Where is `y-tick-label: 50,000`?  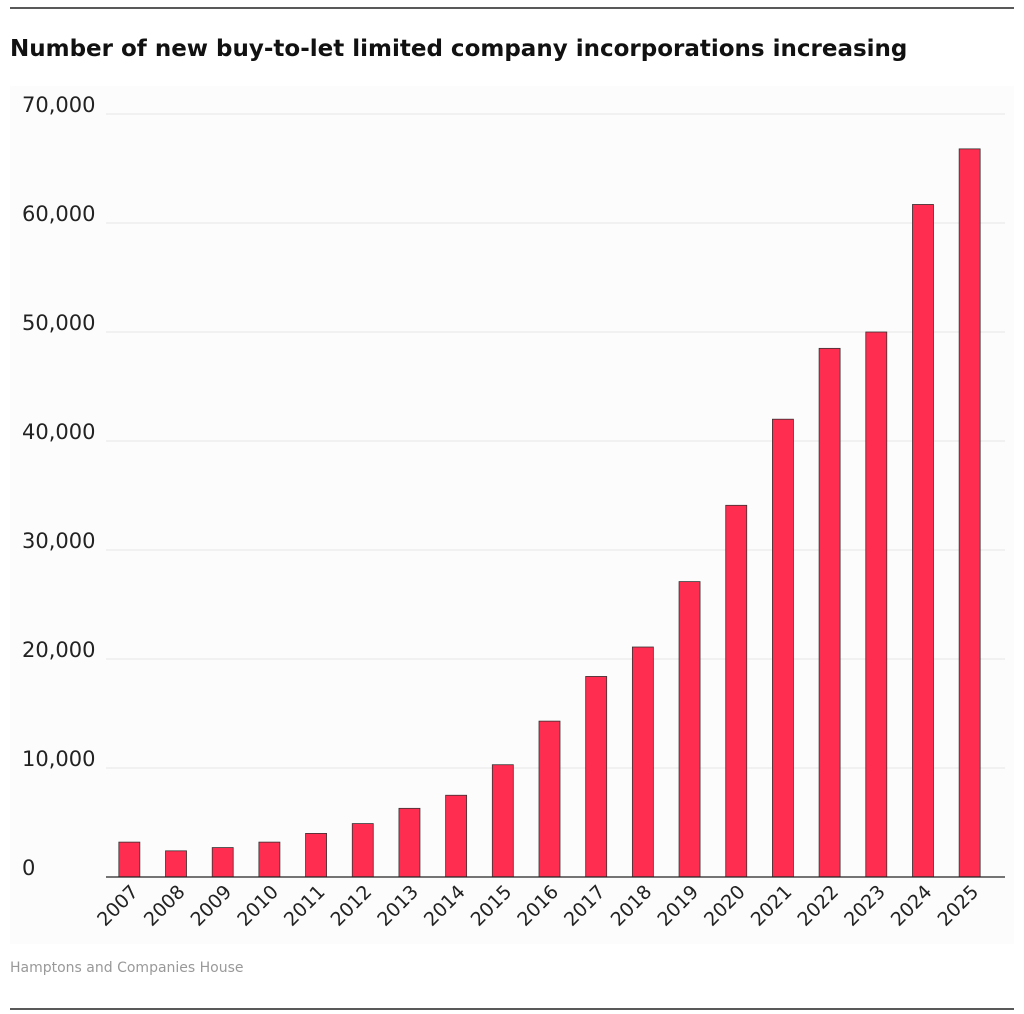 y-tick-label: 50,000 is located at coordinates (58, 323).